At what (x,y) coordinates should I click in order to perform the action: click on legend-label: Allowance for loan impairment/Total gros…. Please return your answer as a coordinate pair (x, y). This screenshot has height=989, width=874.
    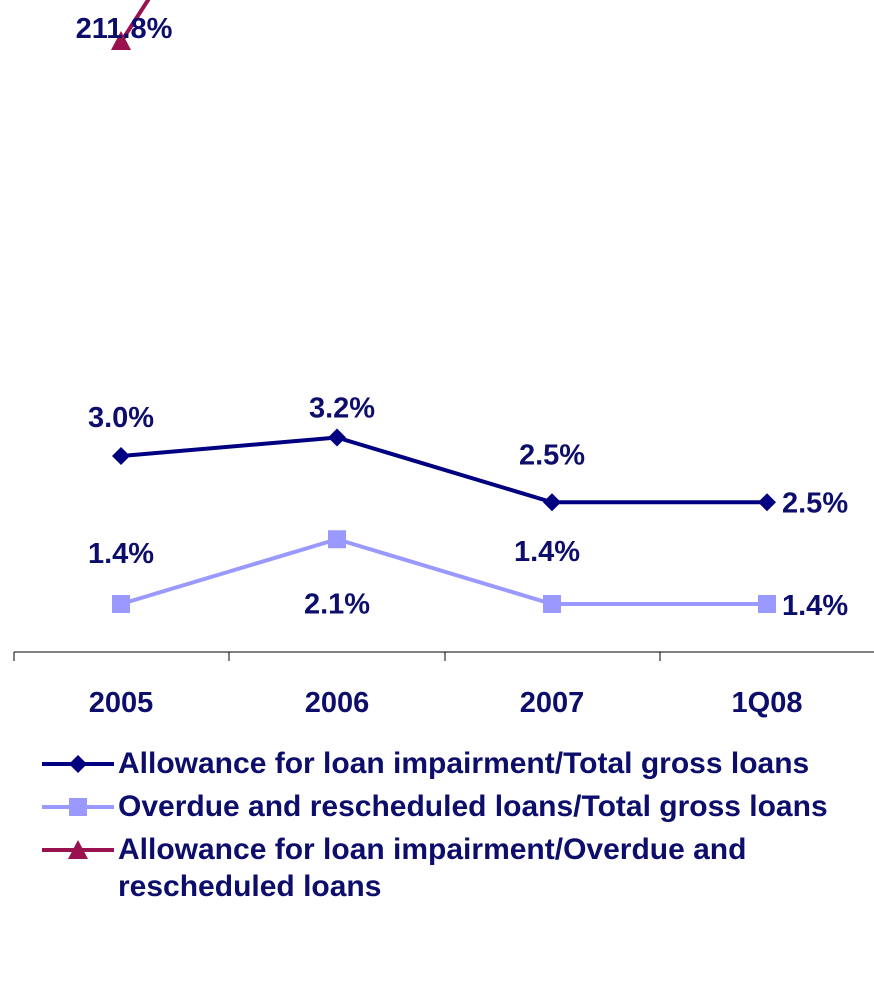
    Looking at the image, I should click on (464, 763).